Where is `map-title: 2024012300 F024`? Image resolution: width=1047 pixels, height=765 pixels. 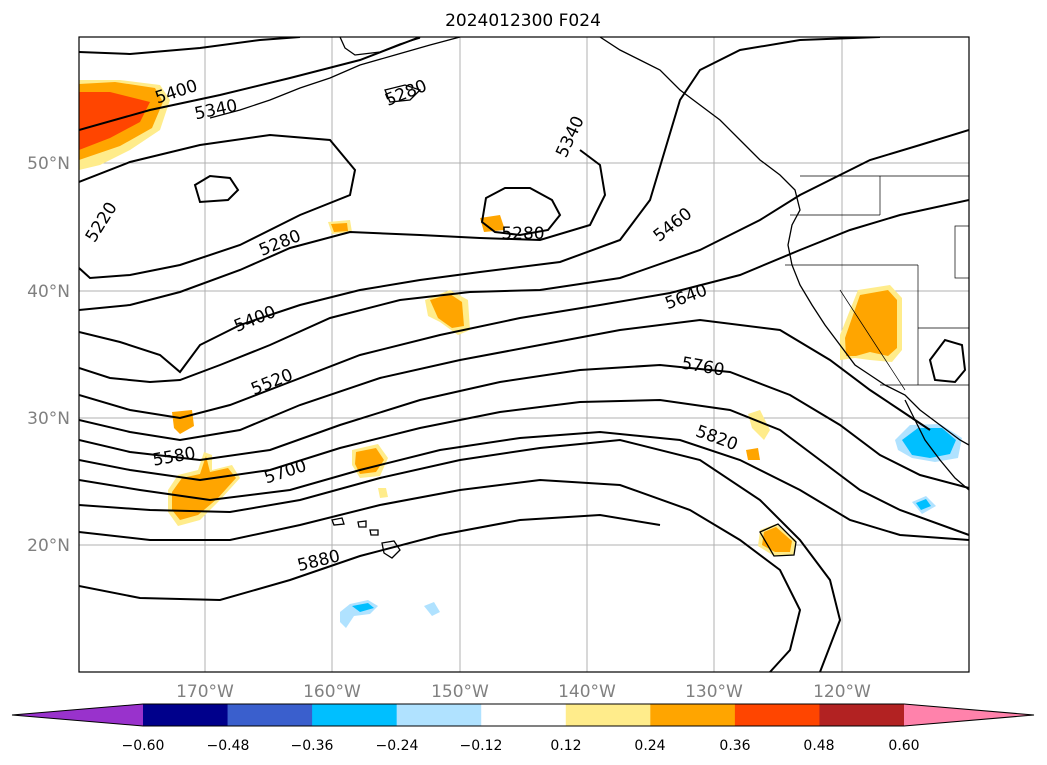
map-title: 2024012300 F024 is located at coordinates (523, 21).